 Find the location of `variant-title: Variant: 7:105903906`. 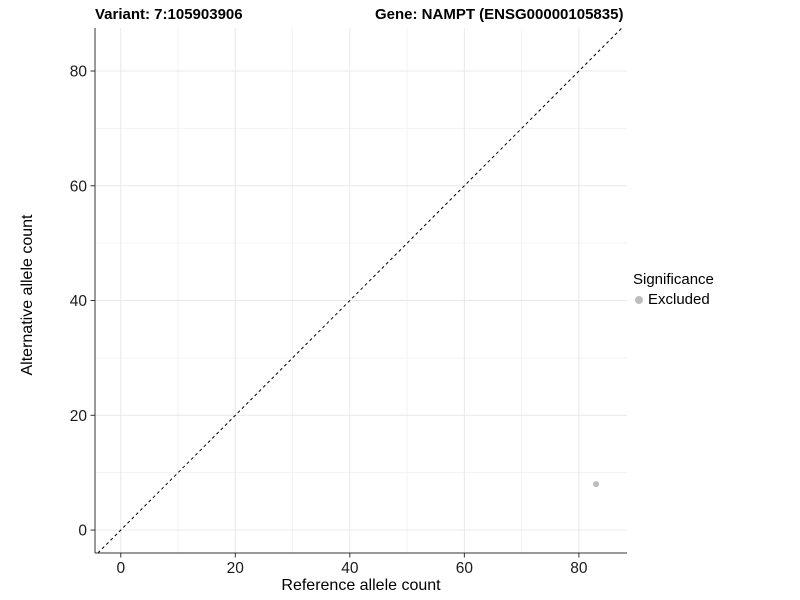

variant-title: Variant: 7:105903906 is located at coordinates (169, 14).